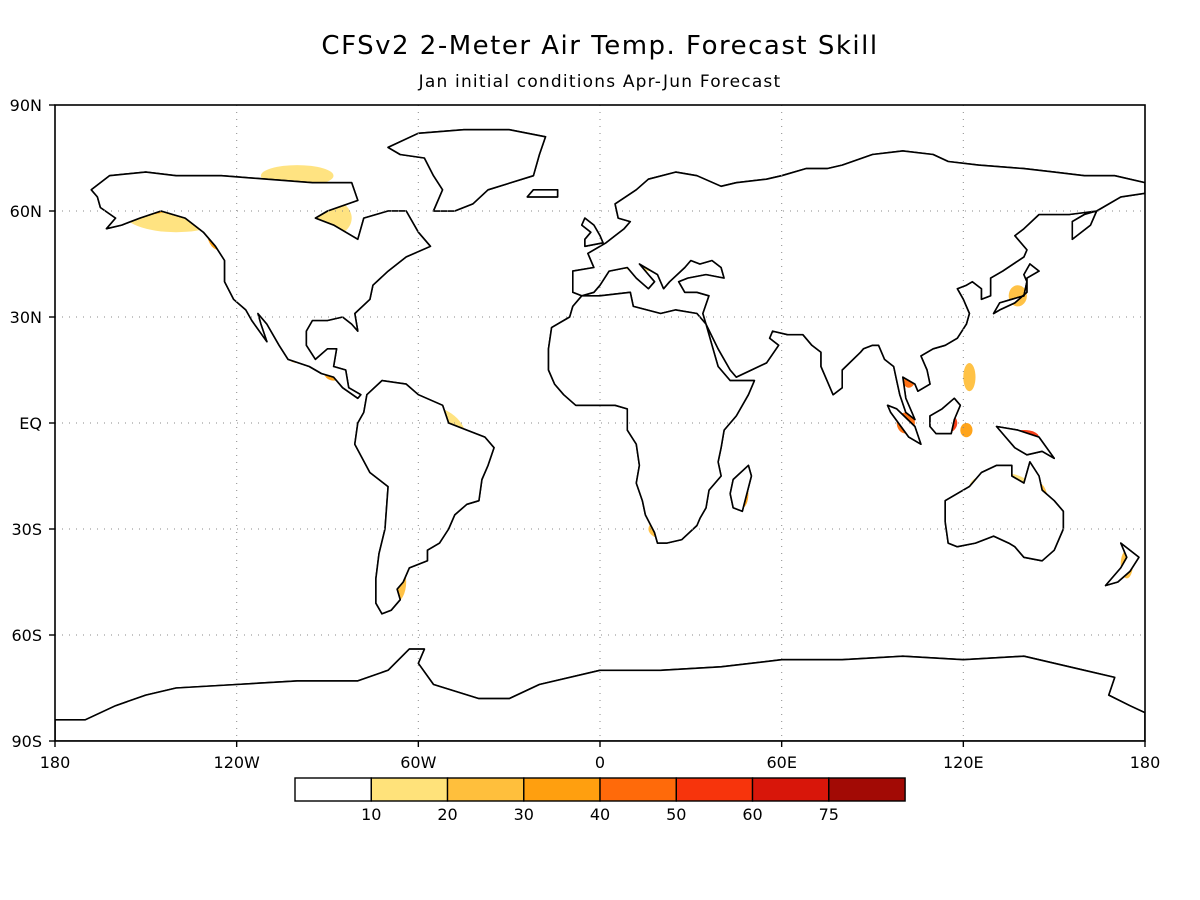  What do you see at coordinates (447, 814) in the screenshot?
I see `legend-label: 20` at bounding box center [447, 814].